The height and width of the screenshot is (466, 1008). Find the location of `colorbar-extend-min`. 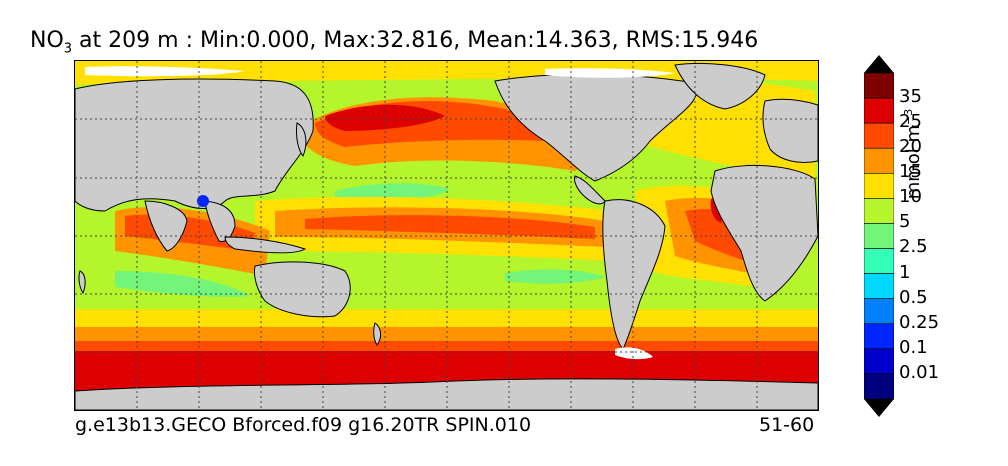

colorbar-extend-min is located at coordinates (879, 408).